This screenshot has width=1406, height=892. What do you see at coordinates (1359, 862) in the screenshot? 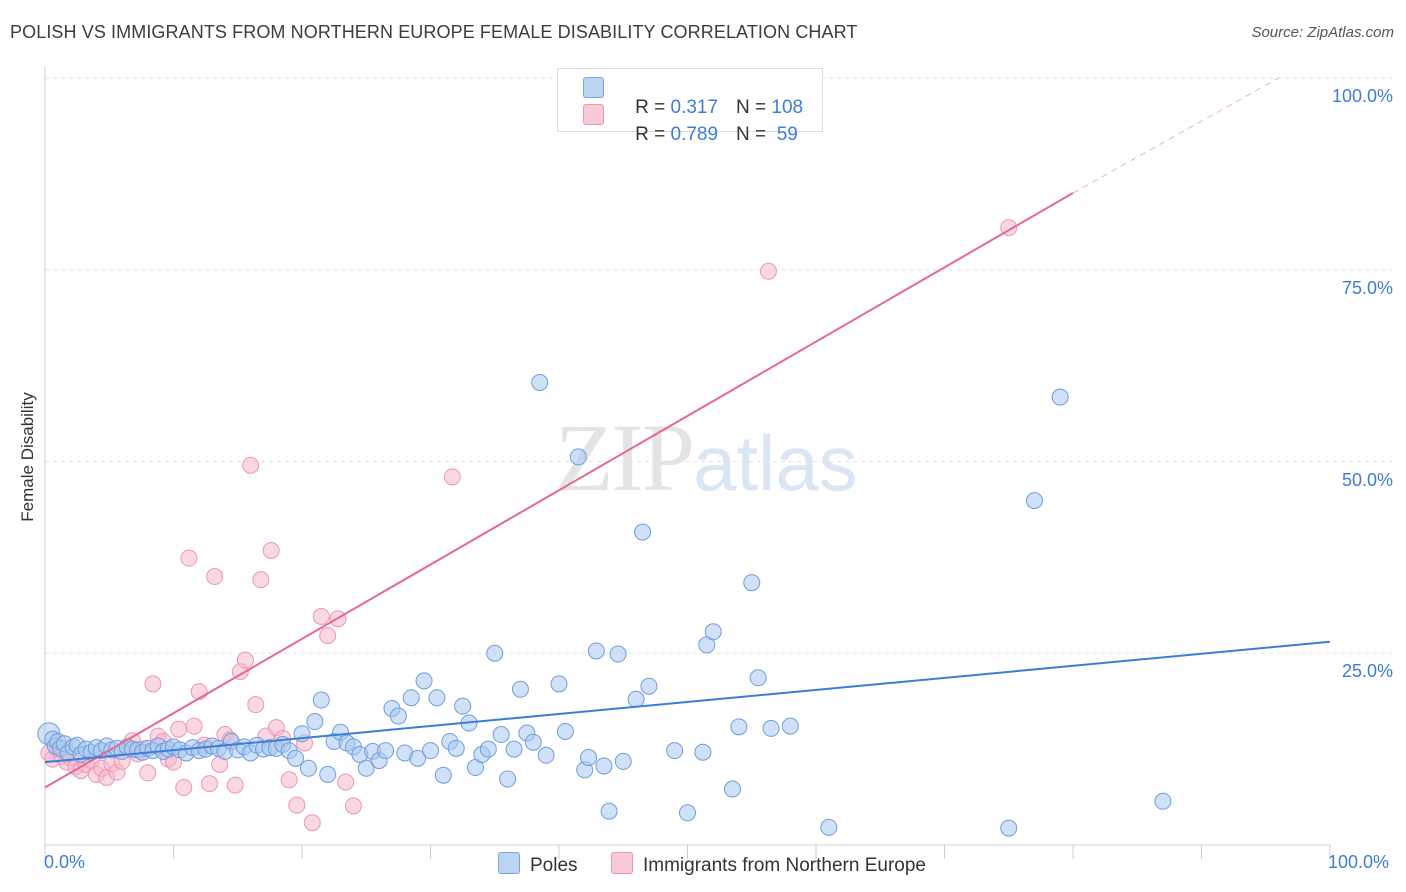
I see `x-tick-label-max: 100.0%` at bounding box center [1359, 862].